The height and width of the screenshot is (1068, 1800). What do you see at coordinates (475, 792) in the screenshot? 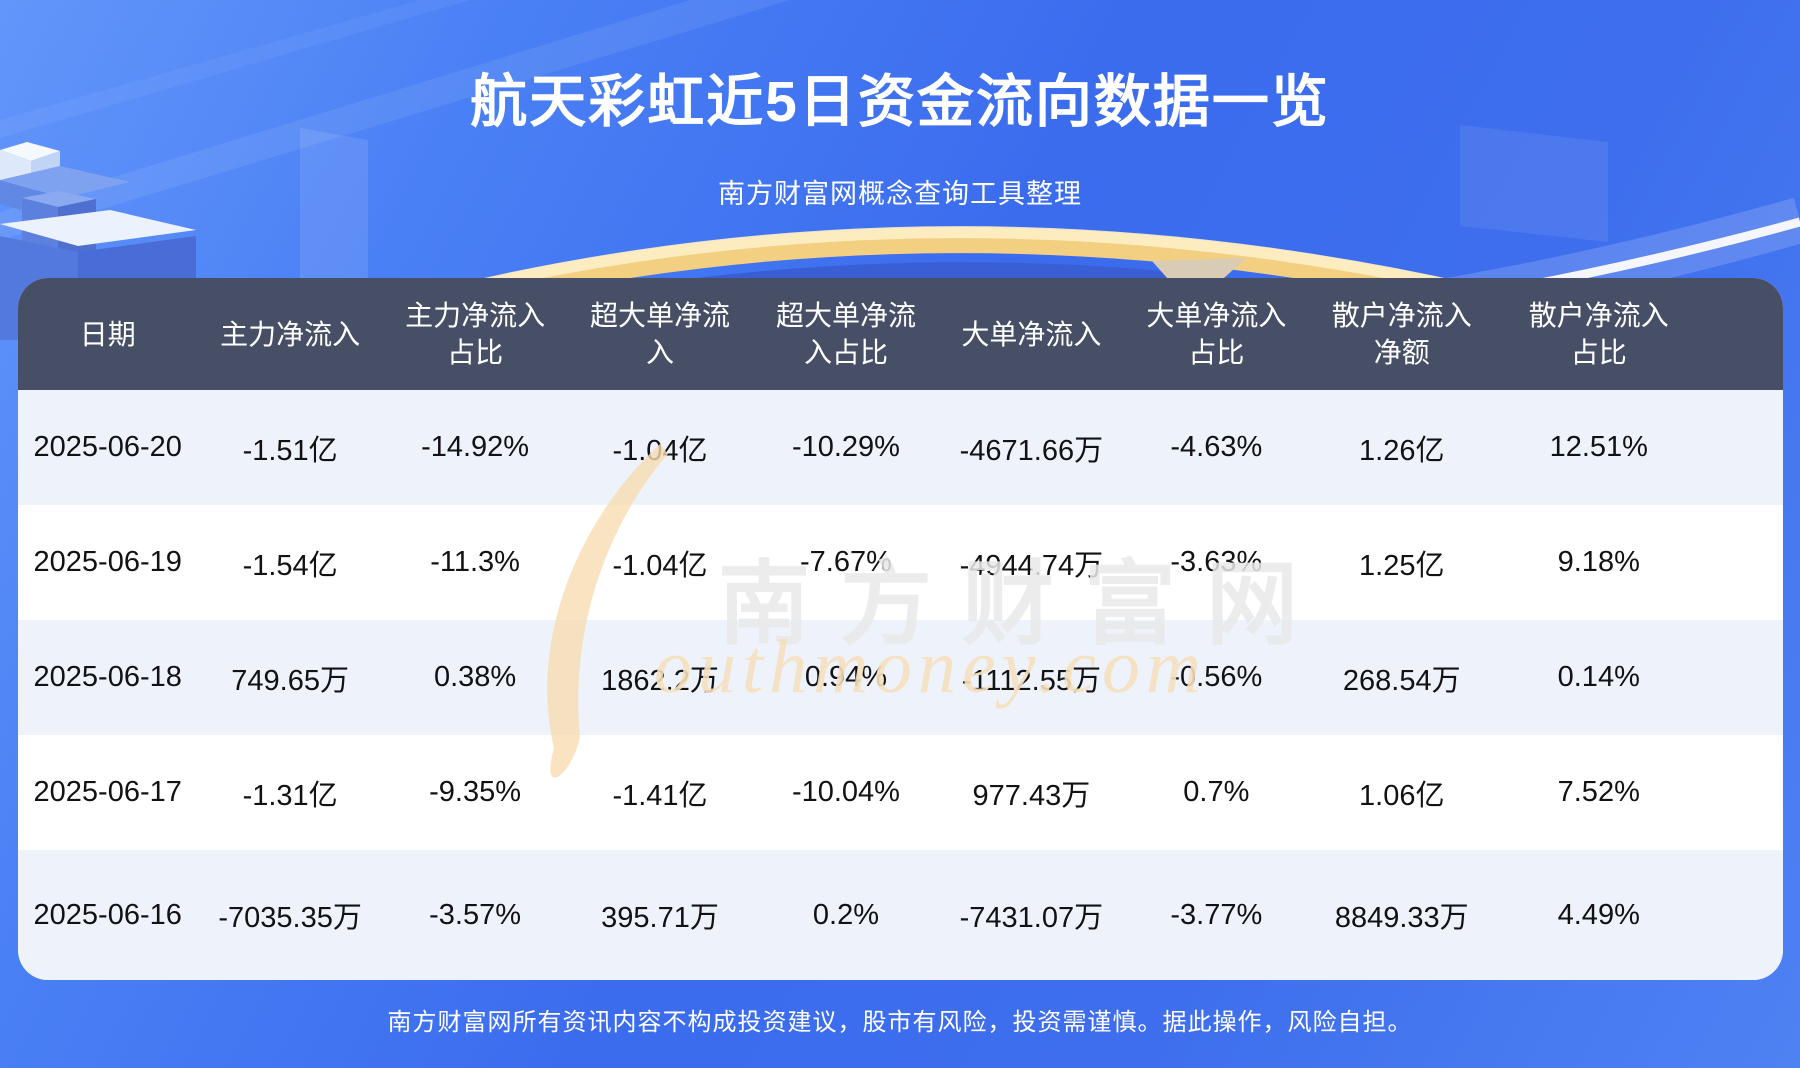
I see `table-cell: -9.35%` at bounding box center [475, 792].